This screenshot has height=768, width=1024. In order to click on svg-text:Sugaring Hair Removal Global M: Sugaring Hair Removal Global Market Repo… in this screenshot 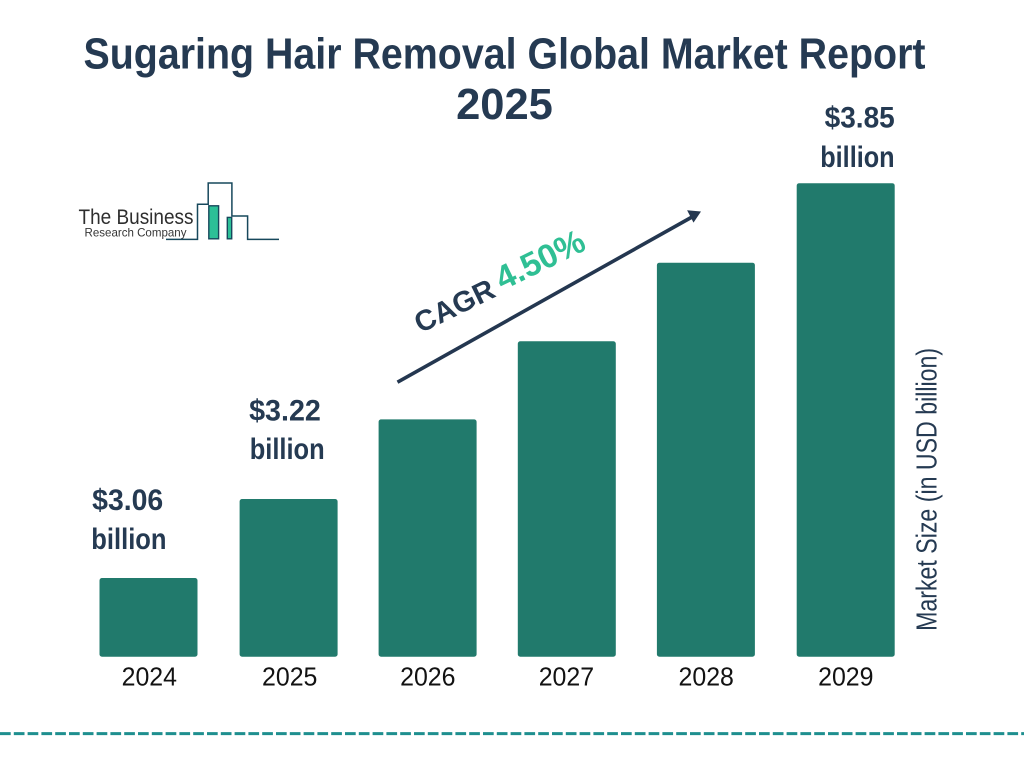, I will do `click(505, 55)`.